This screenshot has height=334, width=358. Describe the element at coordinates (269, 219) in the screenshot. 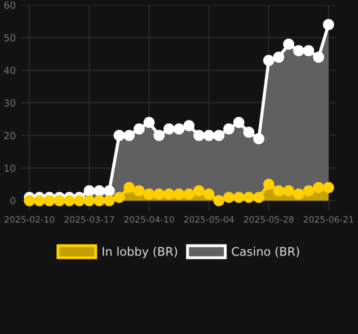

I see `x-tick-label: 2025-05-28` at that location.